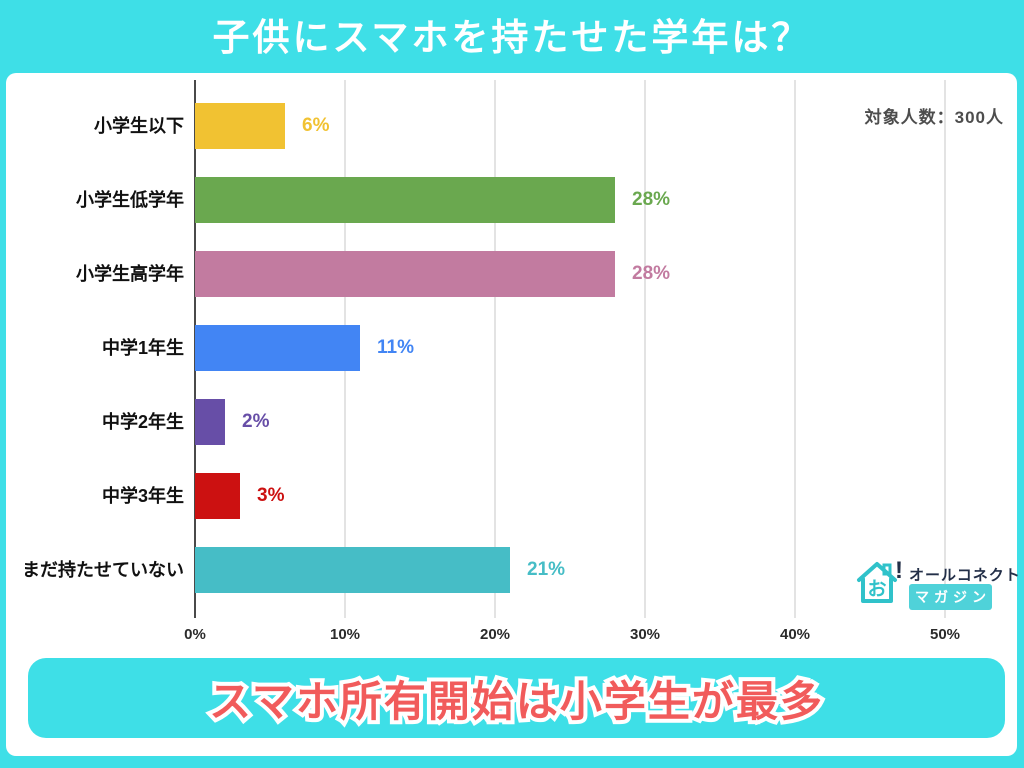 The width and height of the screenshot is (1024, 768). Describe the element at coordinates (210, 422) in the screenshot. I see `bar-2pct` at that location.